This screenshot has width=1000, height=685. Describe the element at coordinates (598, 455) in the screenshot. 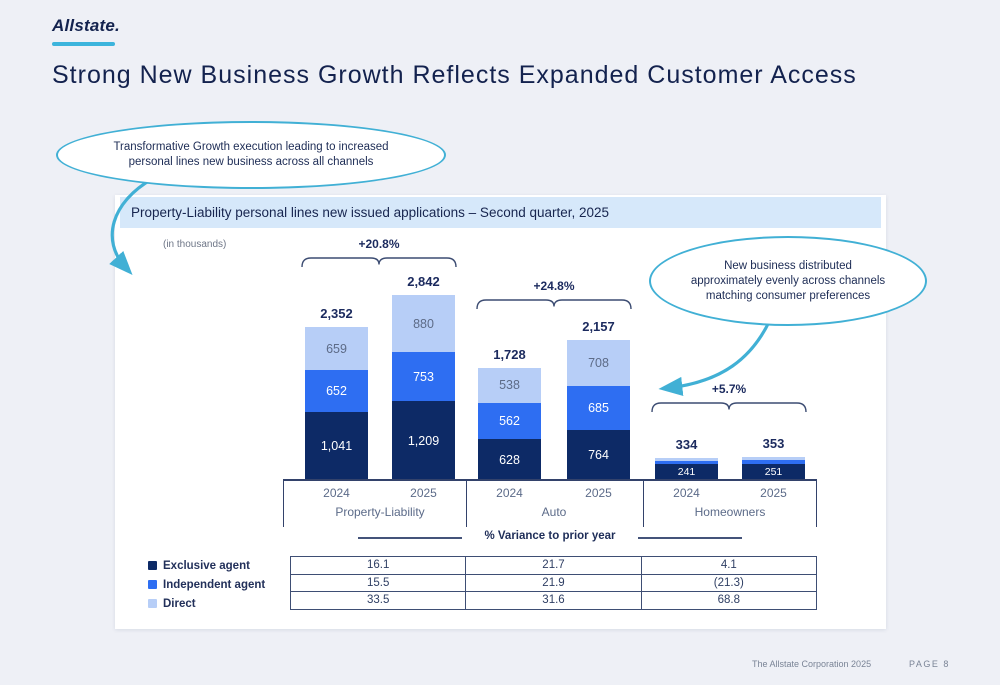

I see `bar-segment-exclusive-agent: 764` at that location.